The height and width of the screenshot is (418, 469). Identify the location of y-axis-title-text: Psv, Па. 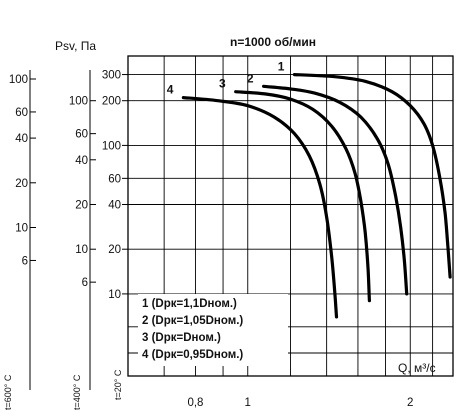
(75, 46).